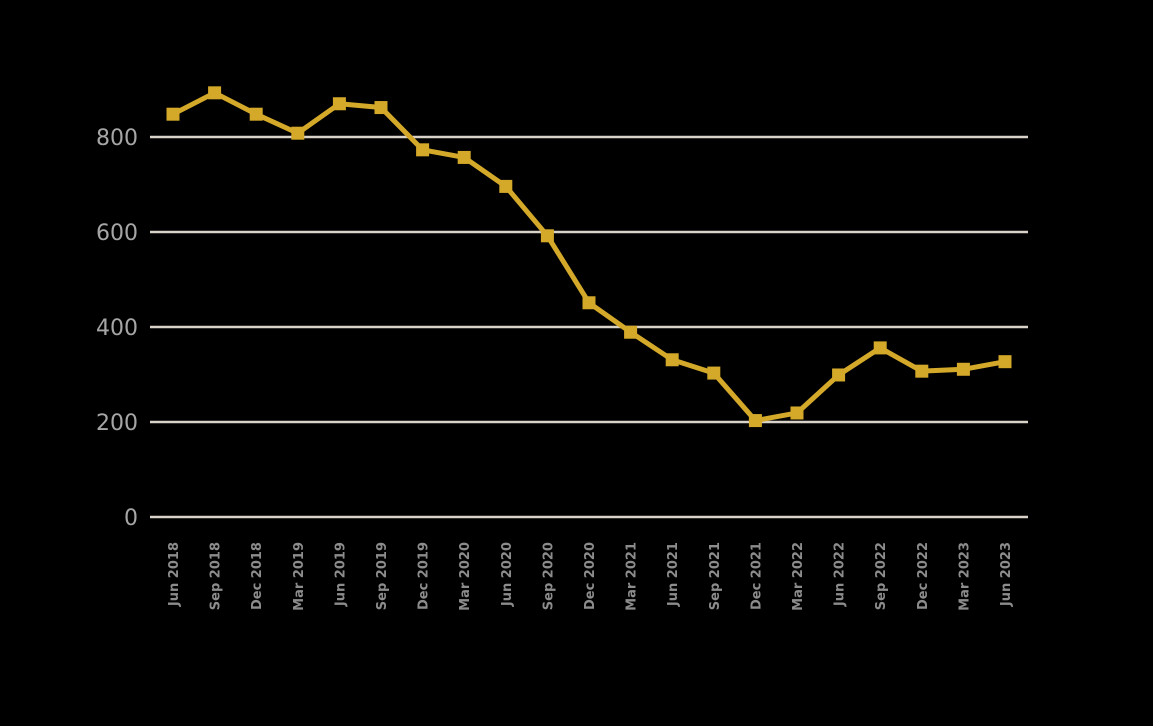  What do you see at coordinates (798, 576) in the screenshot?
I see `x-tick-label: Mar 2022` at bounding box center [798, 576].